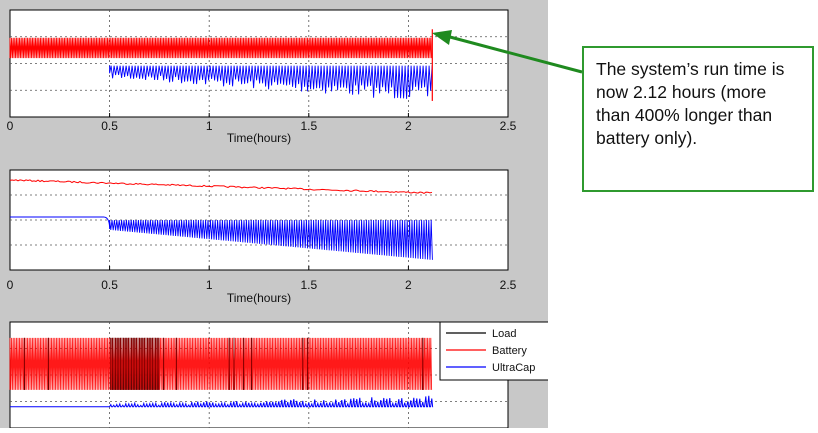 The height and width of the screenshot is (433, 818). I want to click on legend-label-battery: Battery, so click(509, 351).